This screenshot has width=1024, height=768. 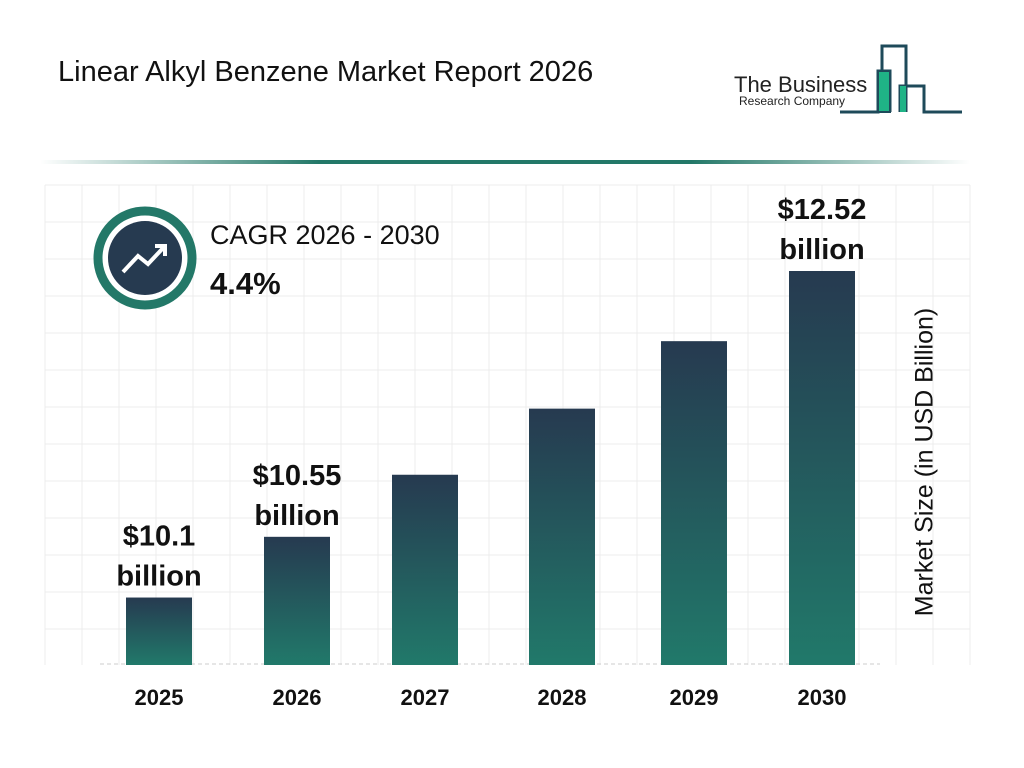 What do you see at coordinates (145, 258) in the screenshot?
I see `trend-up-icon` at bounding box center [145, 258].